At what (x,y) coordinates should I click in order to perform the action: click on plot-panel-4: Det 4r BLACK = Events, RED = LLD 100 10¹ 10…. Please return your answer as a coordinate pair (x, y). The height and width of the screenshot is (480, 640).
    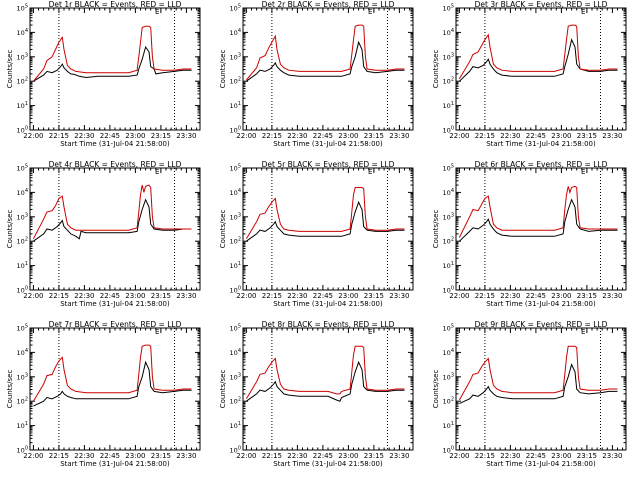
    Looking at the image, I should click on (103, 234).